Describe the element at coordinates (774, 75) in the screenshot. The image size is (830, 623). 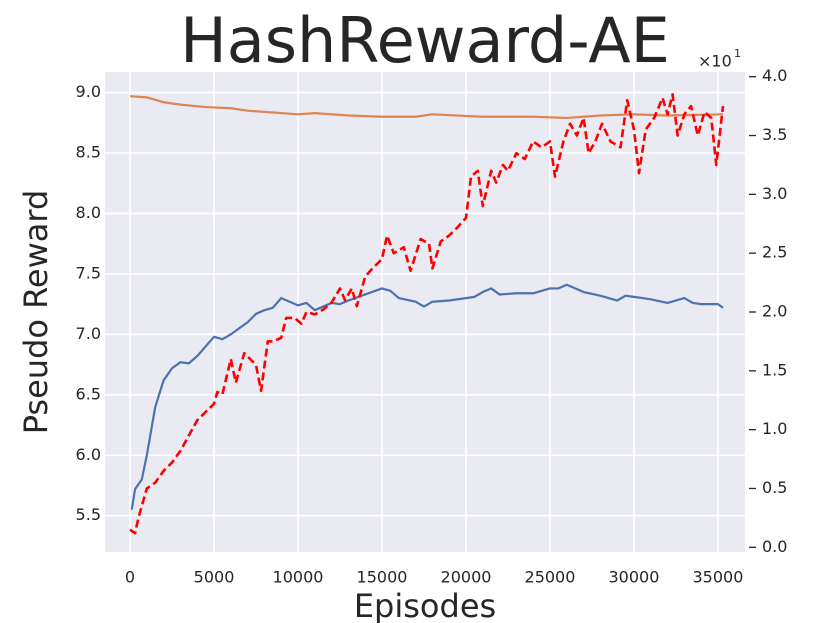
I see `y2-tick-label: 4.0` at that location.